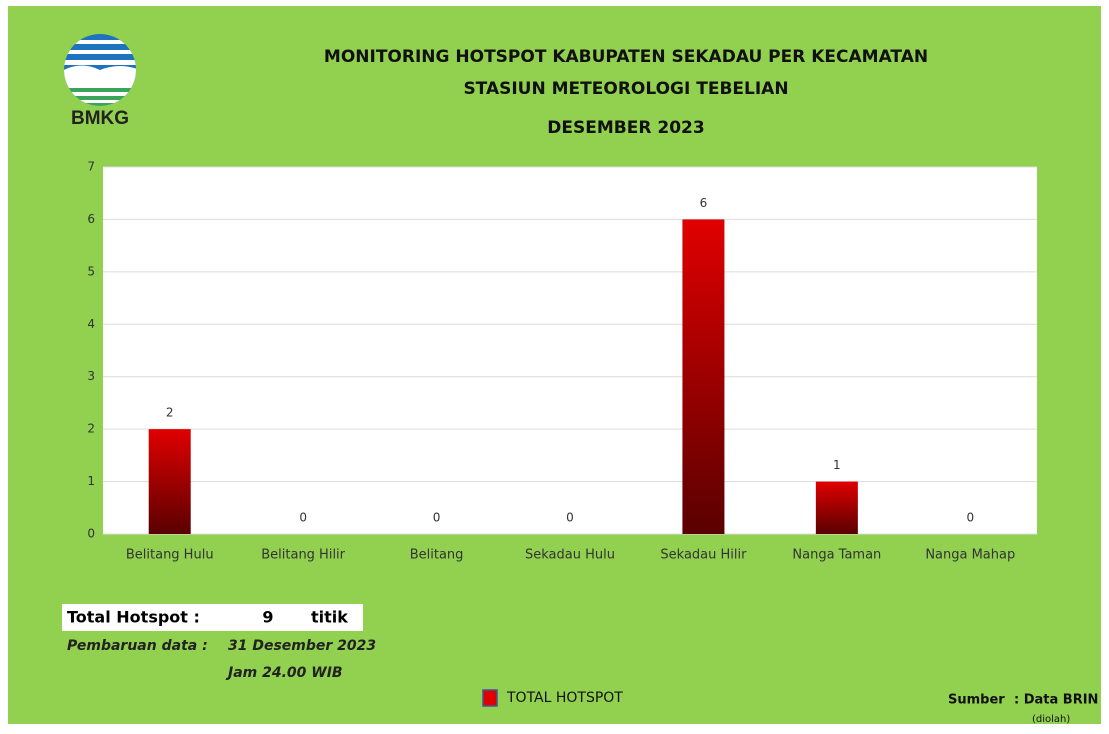 This screenshot has height=734, width=1109. I want to click on x-tick-label: Sekadau Hulu, so click(570, 555).